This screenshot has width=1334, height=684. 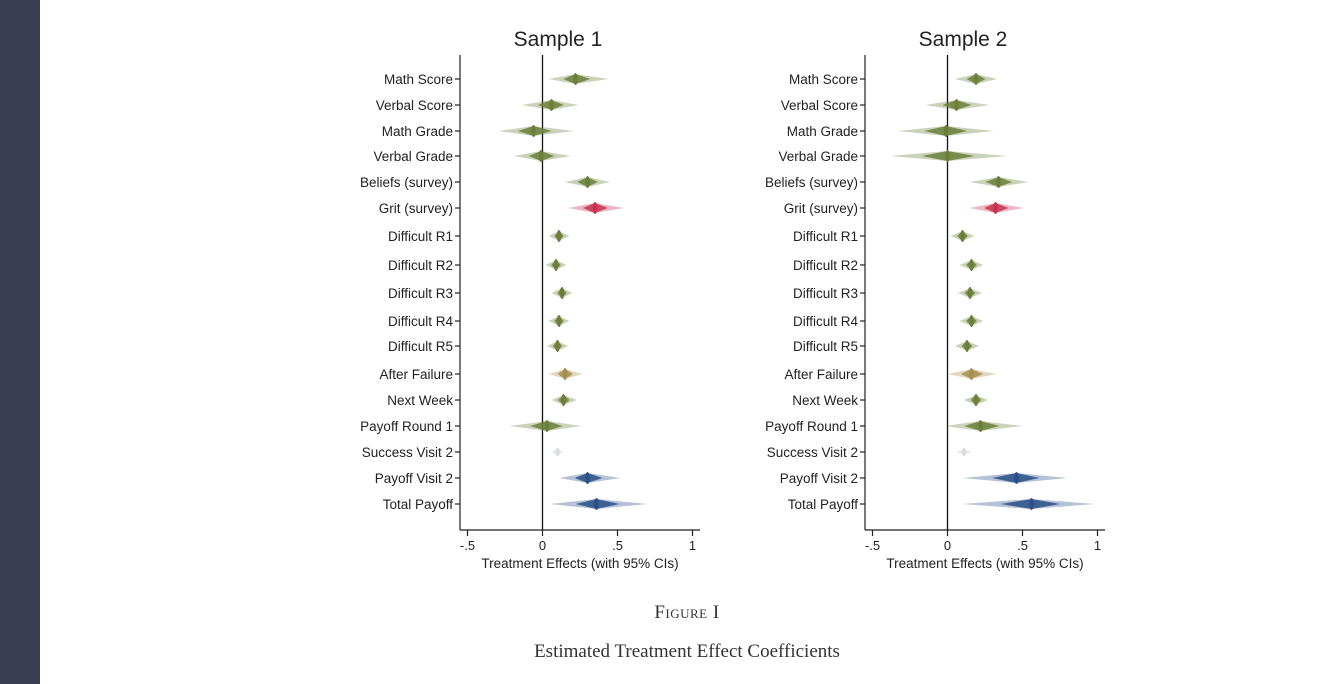 I want to click on sample-2-total-payoff-label: Total Payoff, so click(x=823, y=504).